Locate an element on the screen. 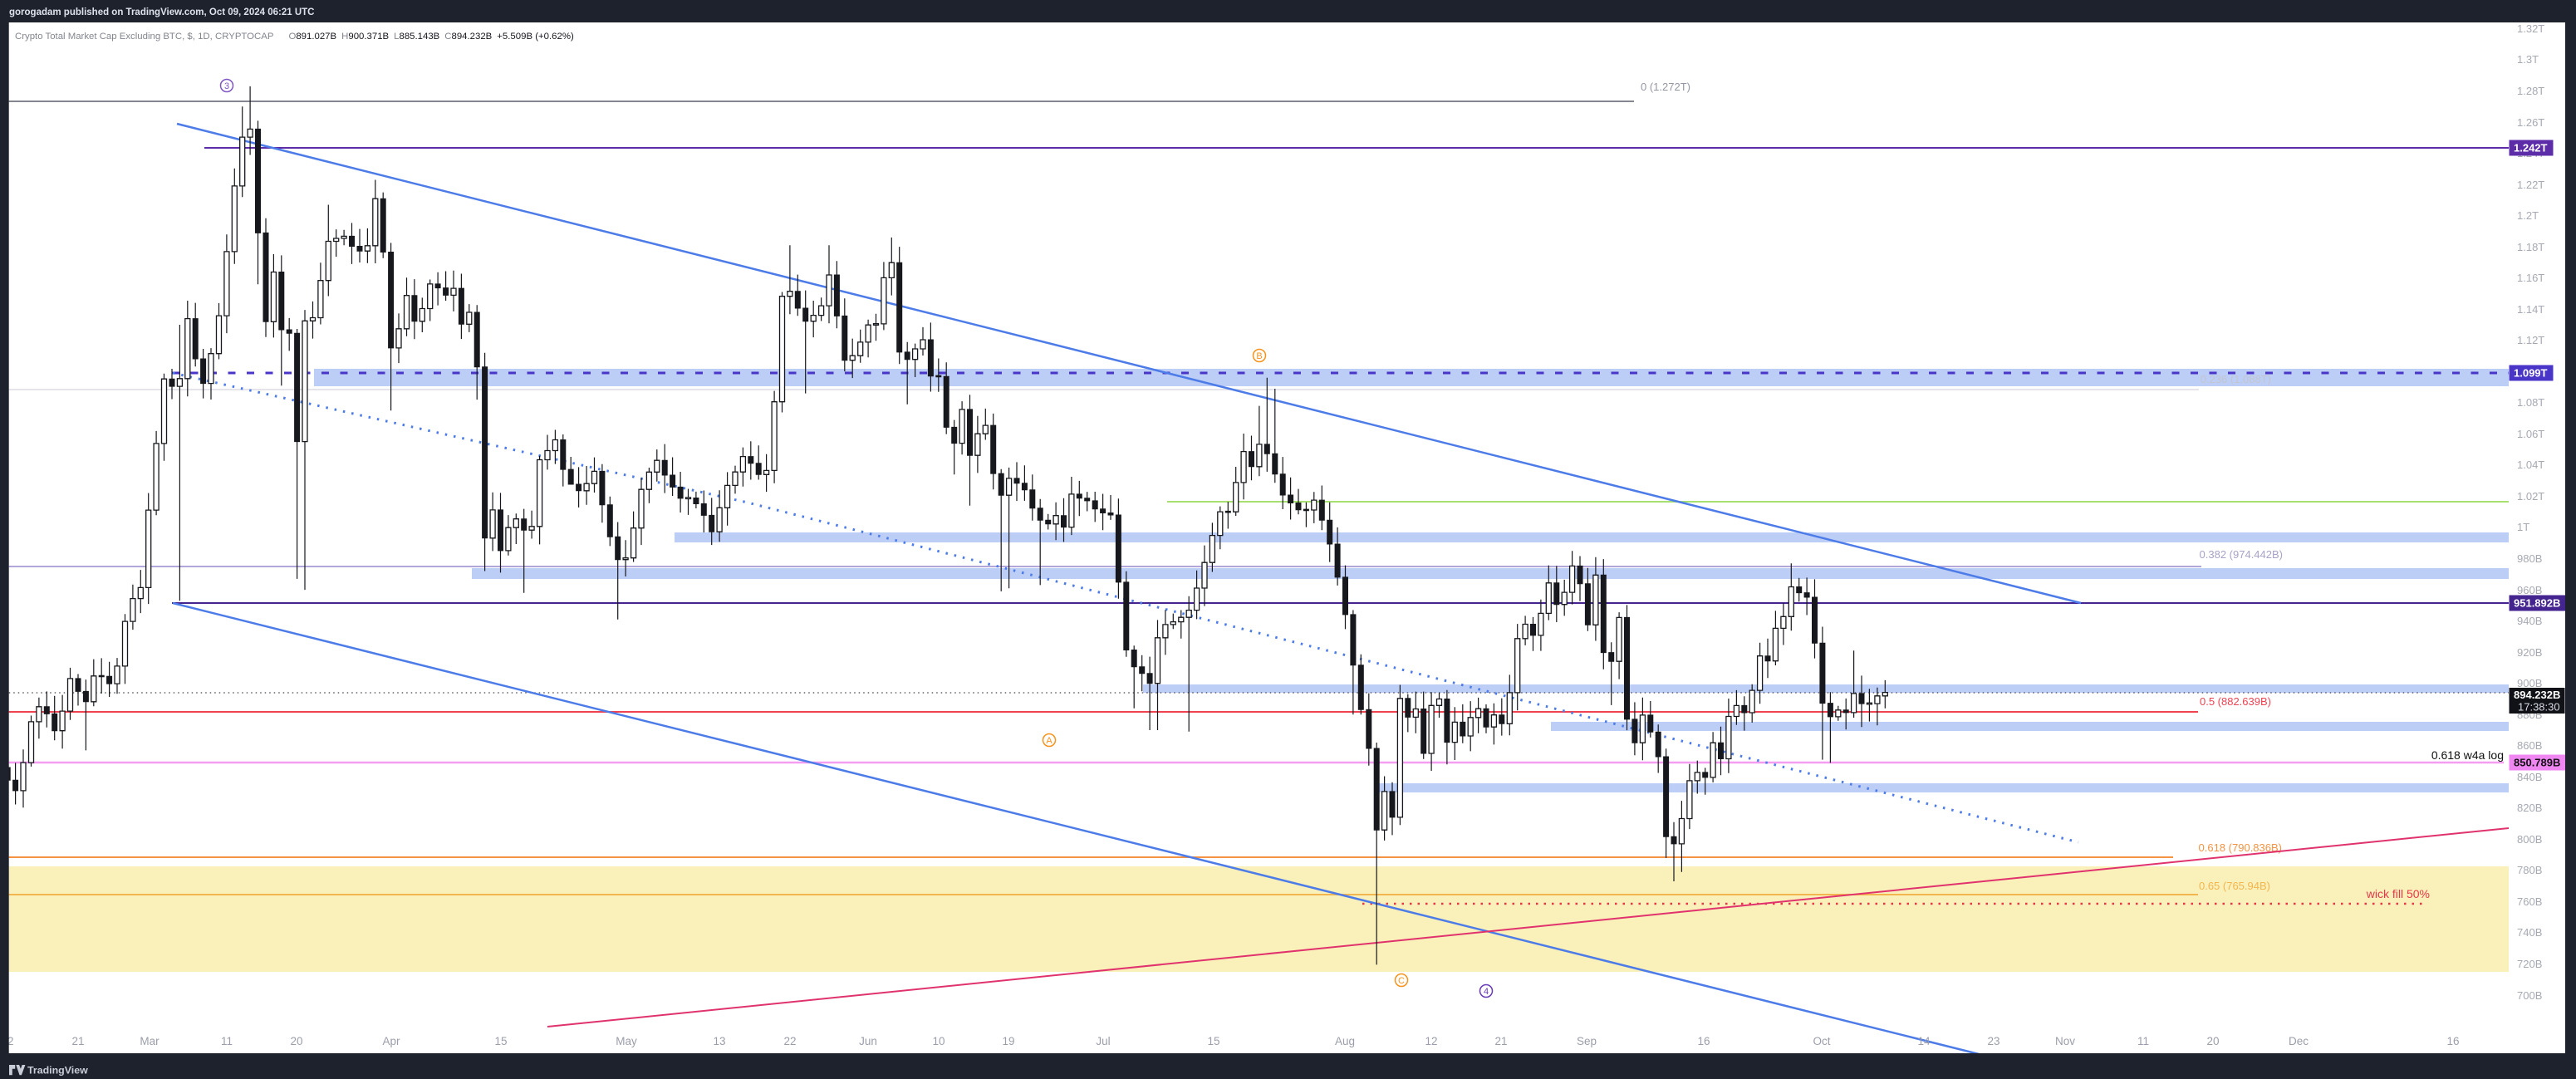 Image resolution: width=2576 pixels, height=1079 pixels. svg-text: 22 is located at coordinates (789, 1041).